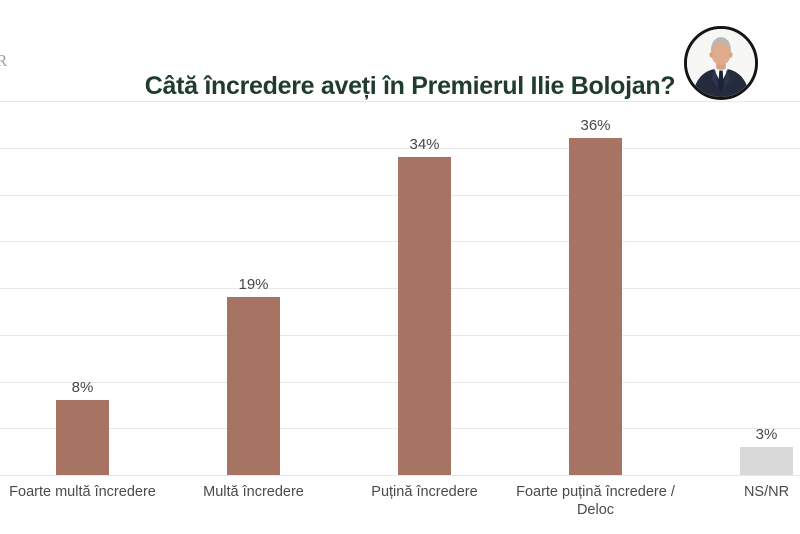  I want to click on bar-value-label: 34%, so click(424, 145).